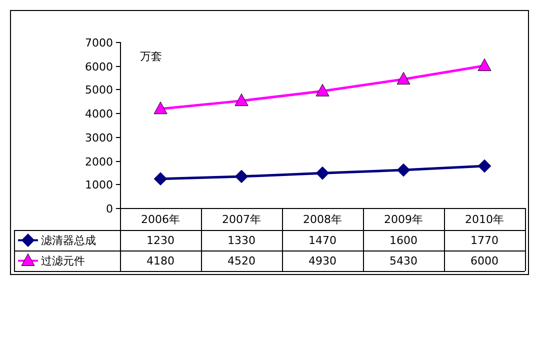 The image size is (546, 341). I want to click on y-tick-label: 7000, so click(99, 43).